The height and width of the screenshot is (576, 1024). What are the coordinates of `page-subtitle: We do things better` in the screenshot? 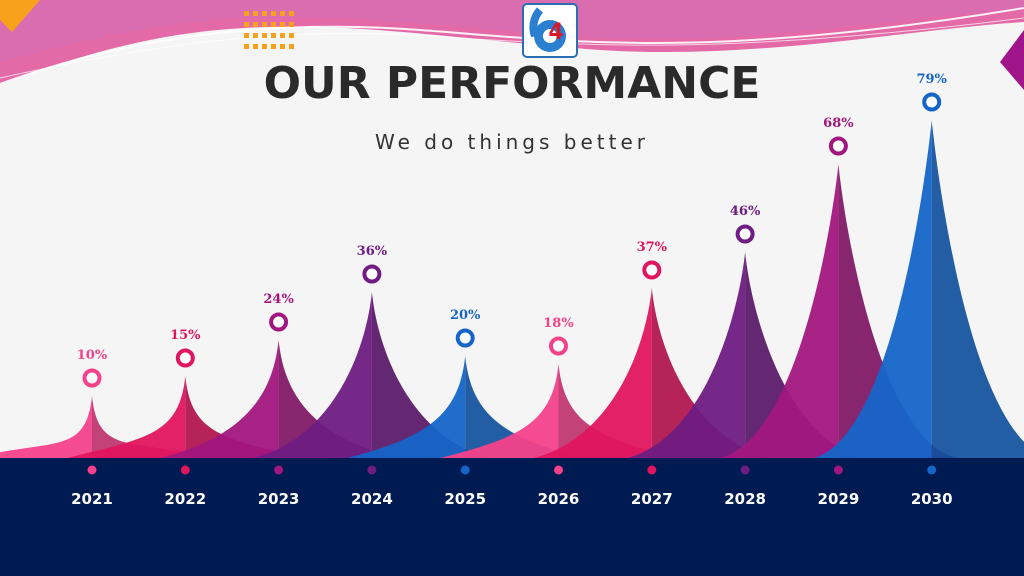 It's located at (512, 142).